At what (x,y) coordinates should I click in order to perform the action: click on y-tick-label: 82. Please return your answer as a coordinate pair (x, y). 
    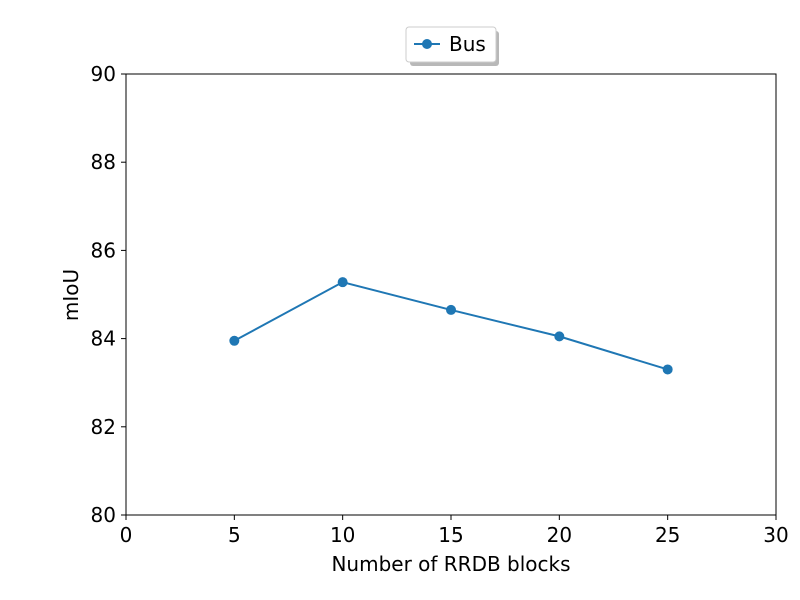
    Looking at the image, I should click on (103, 427).